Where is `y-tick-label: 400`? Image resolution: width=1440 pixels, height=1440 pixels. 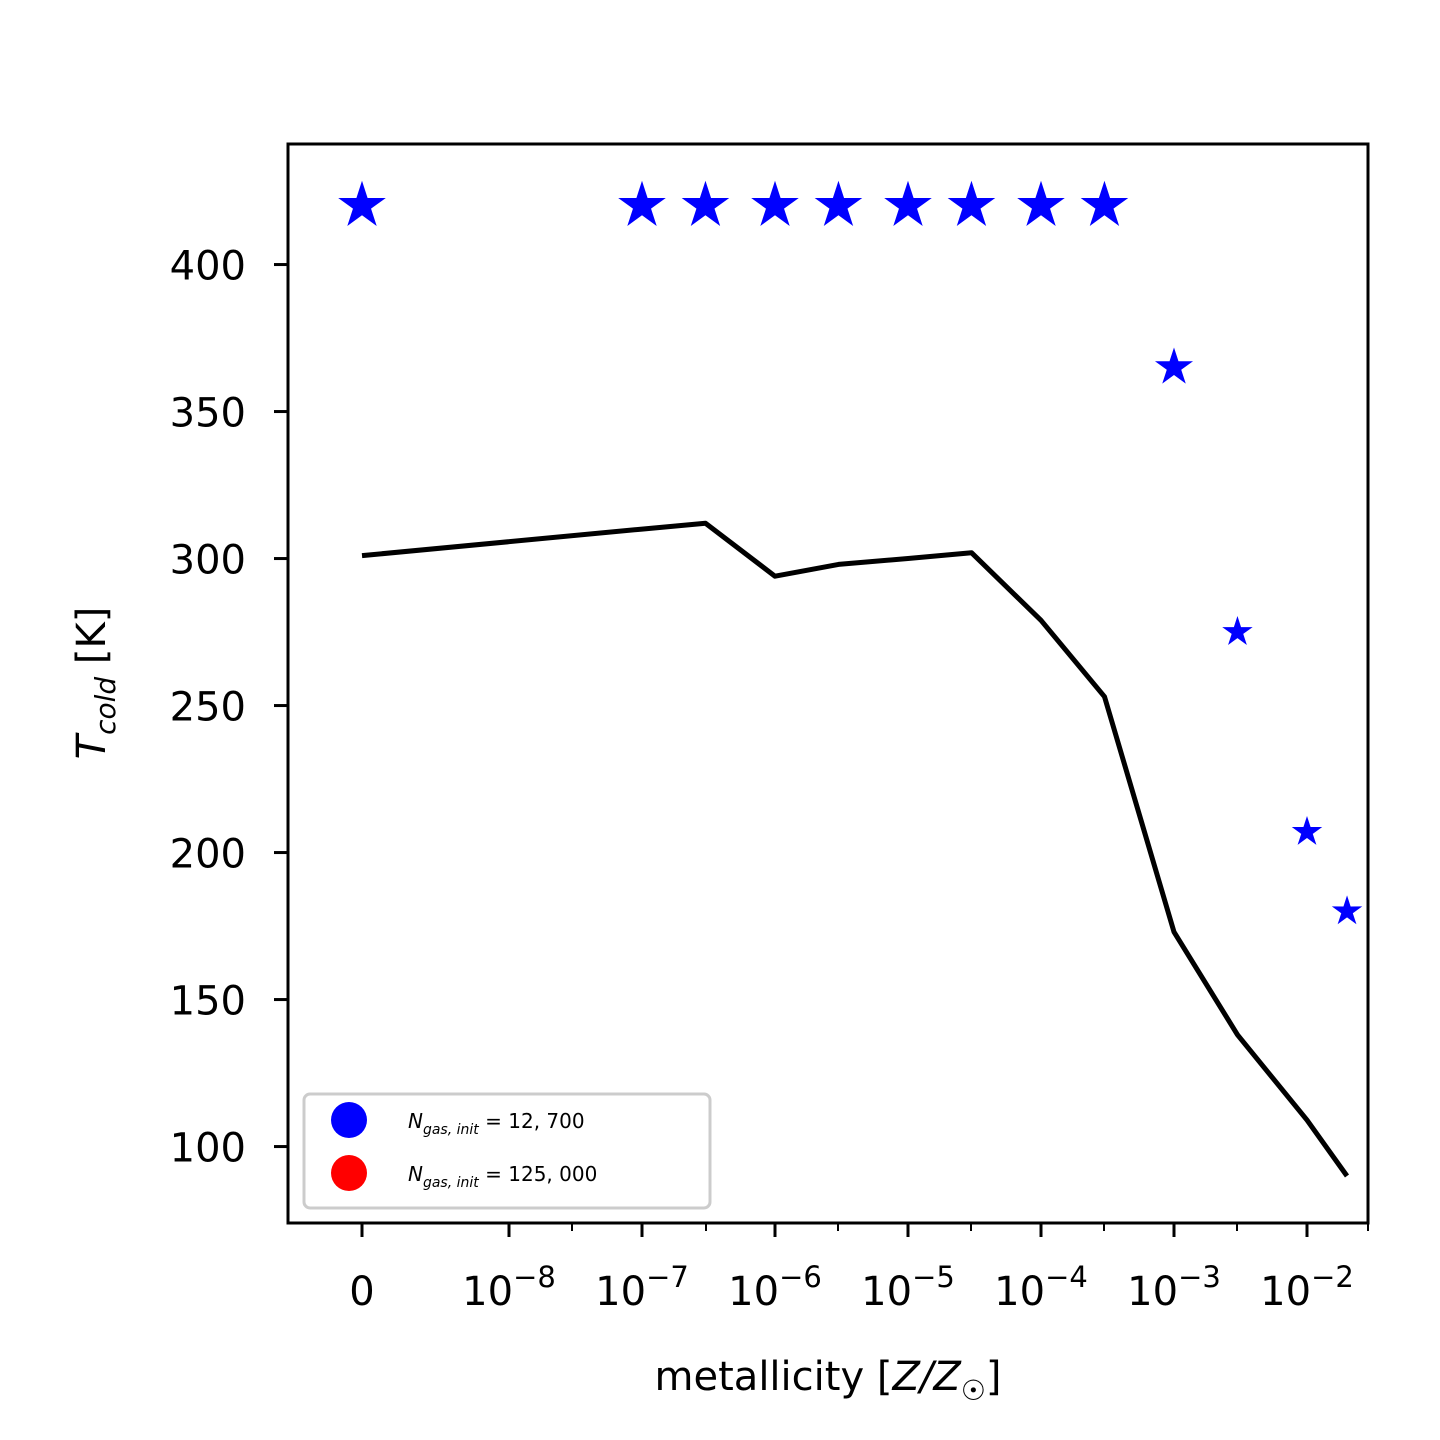 y-tick-label: 400 is located at coordinates (208, 267).